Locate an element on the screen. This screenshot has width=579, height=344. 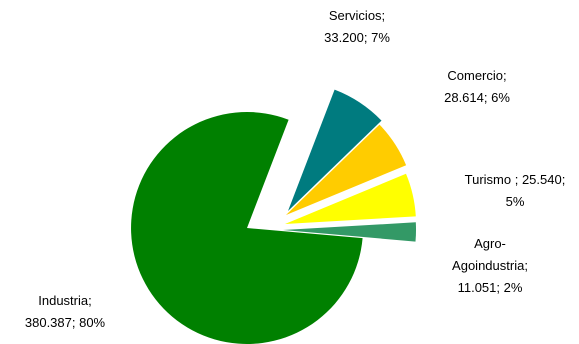
data-label-line: Agoindustria; is located at coordinates (490, 265).